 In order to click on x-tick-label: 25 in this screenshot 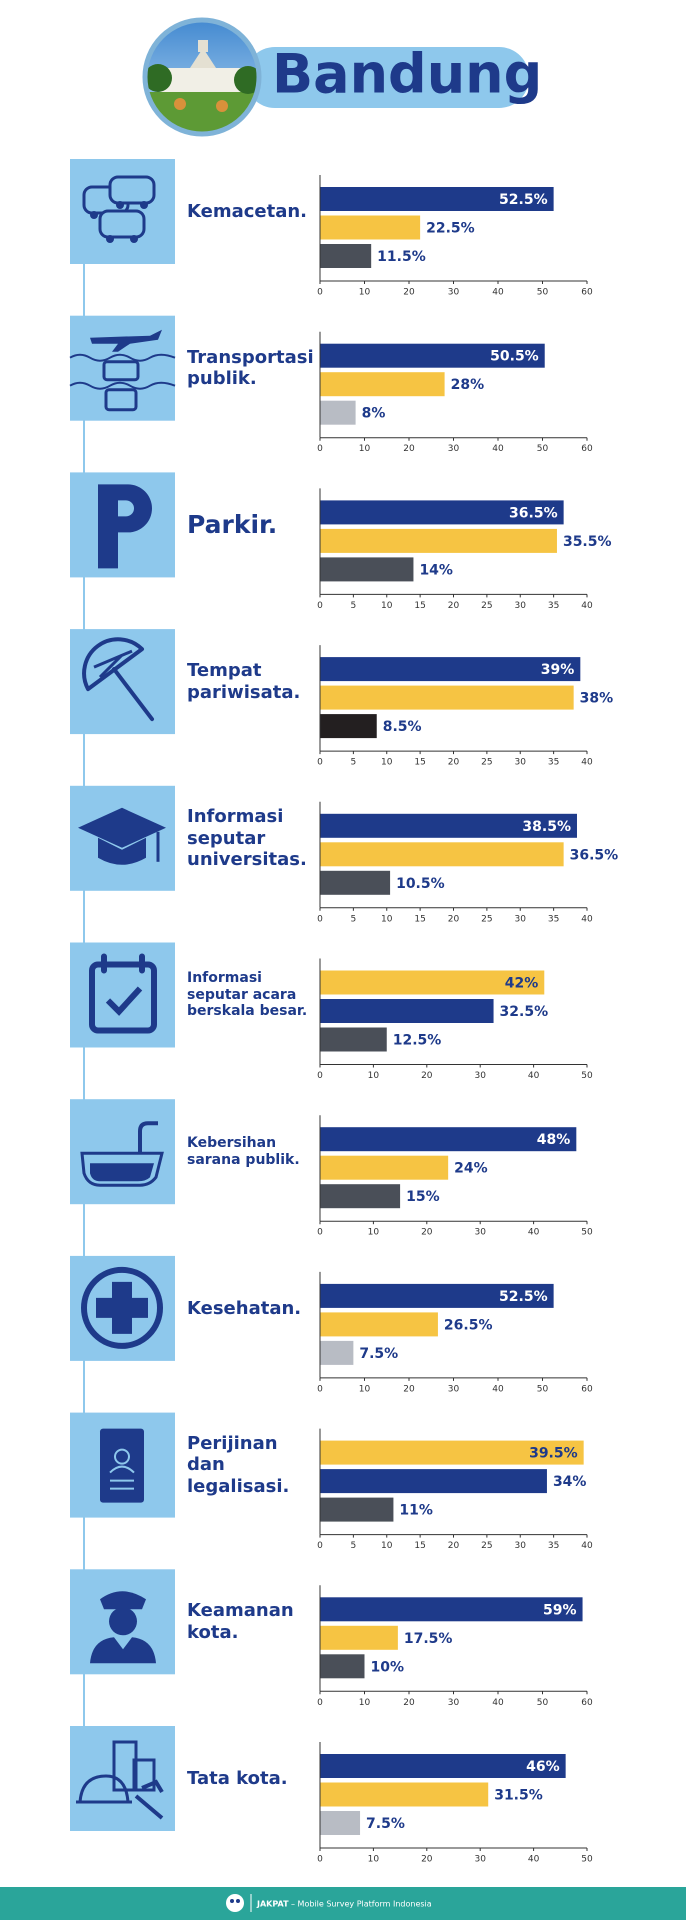, I will do `click(486, 763)`.